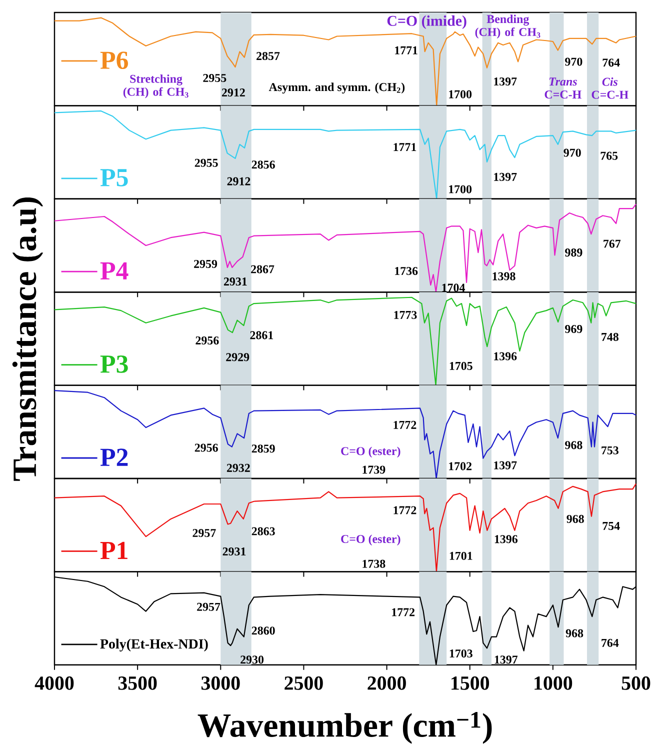  I want to click on legend-label: P1, so click(114, 551).